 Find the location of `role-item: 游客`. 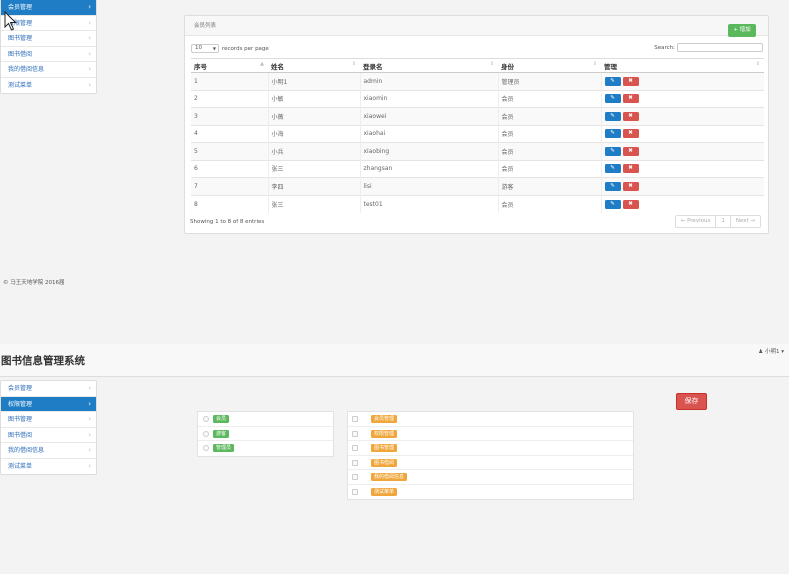

role-item: 游客 is located at coordinates (265, 434).